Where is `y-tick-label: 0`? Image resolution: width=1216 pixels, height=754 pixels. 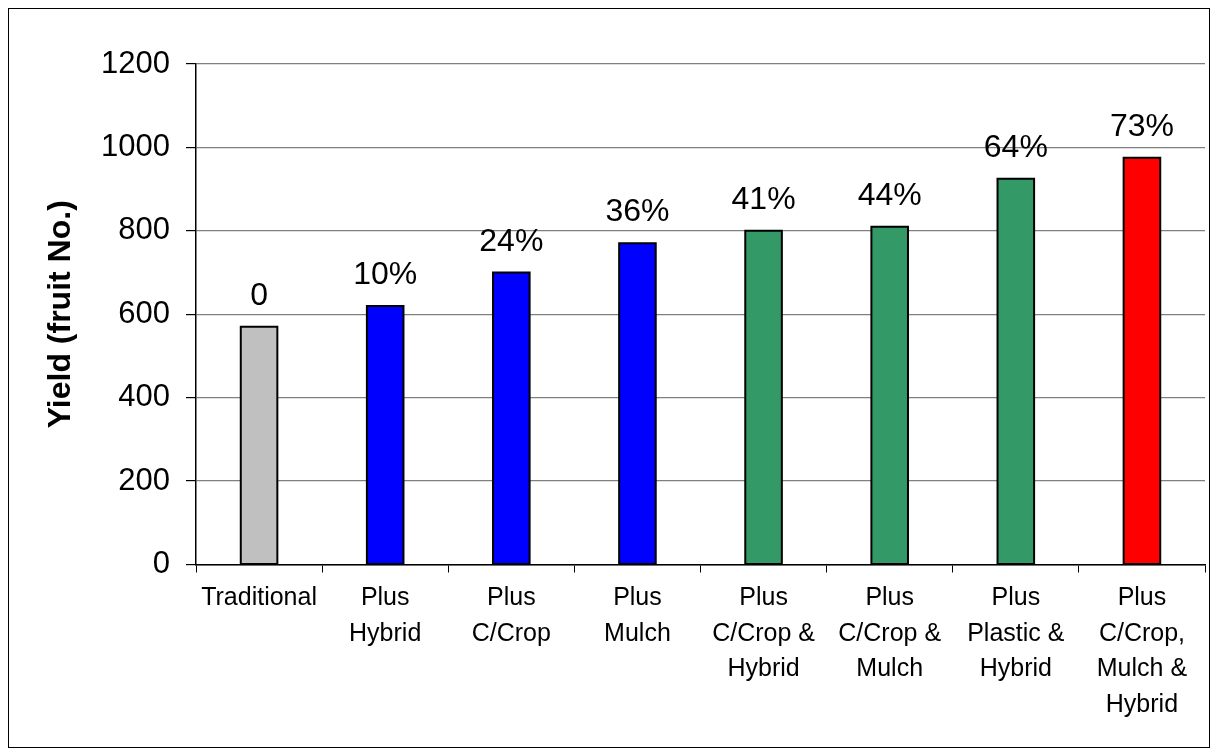 y-tick-label: 0 is located at coordinates (161, 563).